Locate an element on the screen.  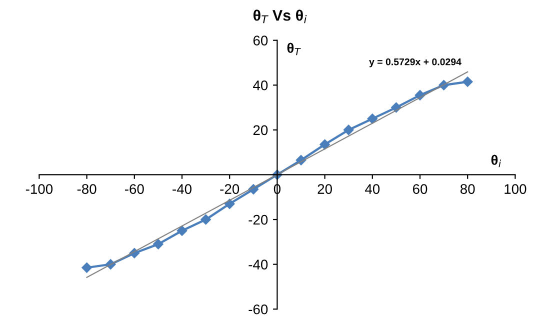
x-tick-label: 40 is located at coordinates (372, 189).